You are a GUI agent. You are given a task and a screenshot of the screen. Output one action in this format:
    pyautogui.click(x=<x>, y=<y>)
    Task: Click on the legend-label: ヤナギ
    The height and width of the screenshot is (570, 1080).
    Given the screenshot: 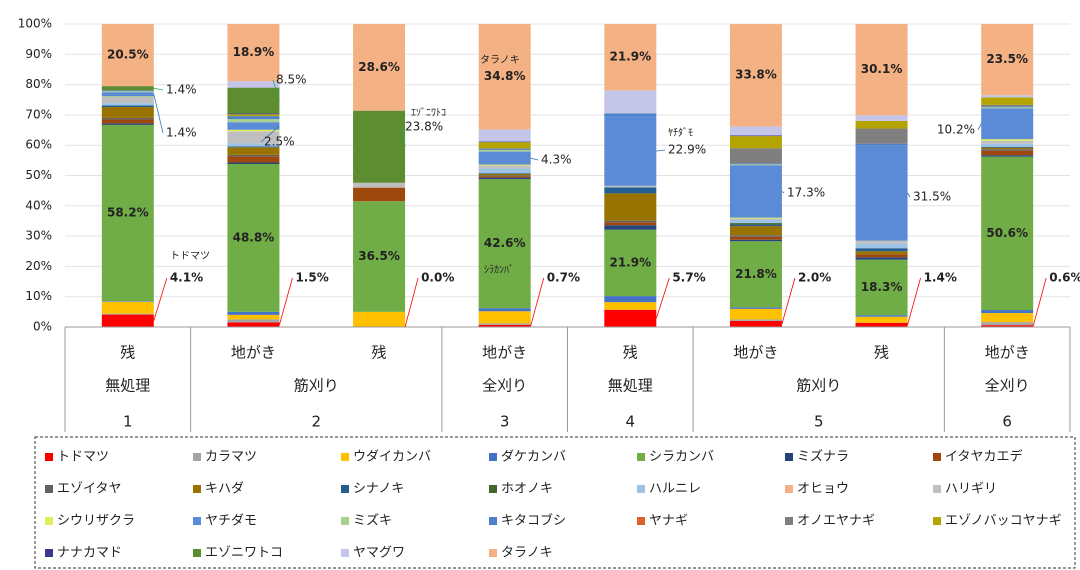 What is the action you would take?
    pyautogui.click(x=668, y=521)
    